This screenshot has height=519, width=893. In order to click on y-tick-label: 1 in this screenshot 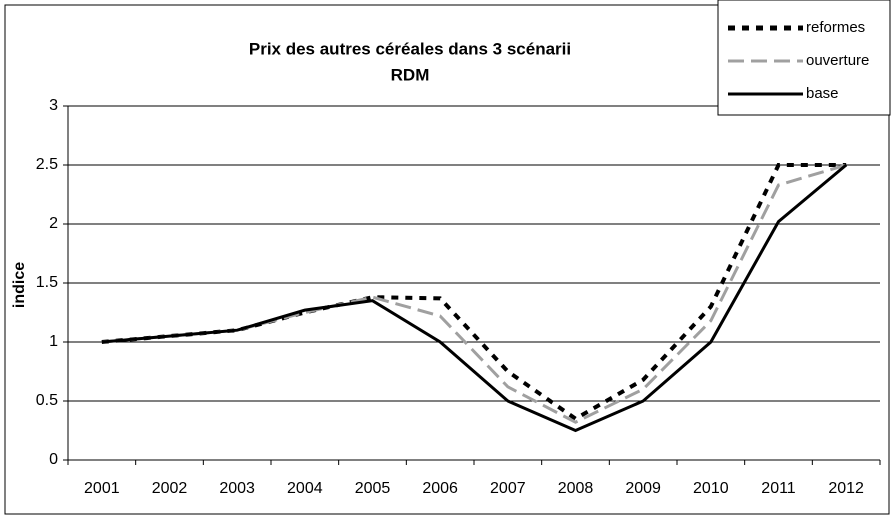, I will do `click(53, 341)`.